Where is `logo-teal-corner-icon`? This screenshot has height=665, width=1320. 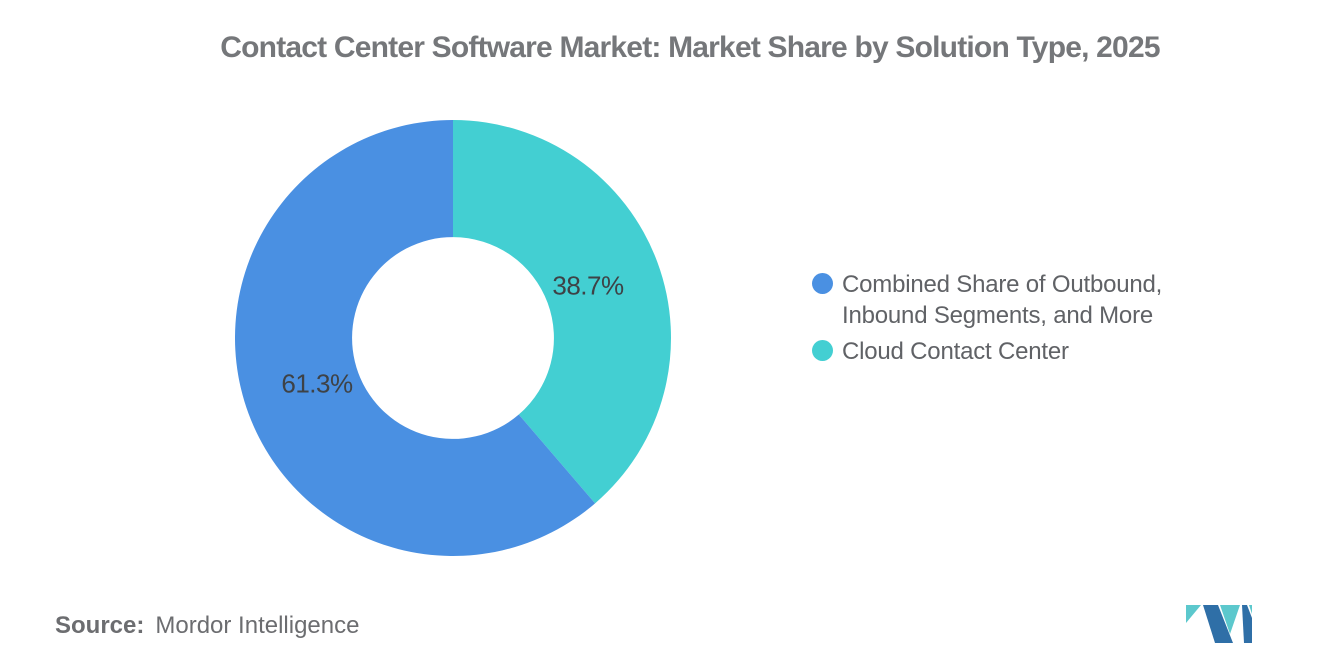 logo-teal-corner-icon is located at coordinates (1250, 609).